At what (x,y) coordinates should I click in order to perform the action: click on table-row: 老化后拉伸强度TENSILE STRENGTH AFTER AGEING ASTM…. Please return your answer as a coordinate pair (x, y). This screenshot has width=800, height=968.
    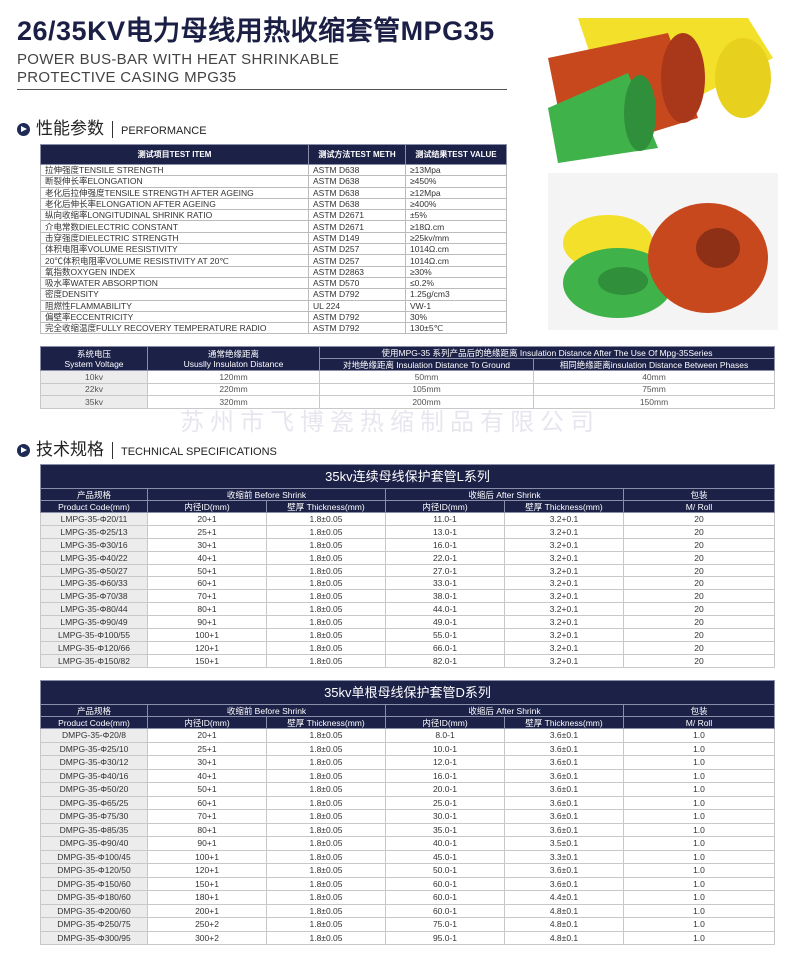
    Looking at the image, I should click on (273, 192).